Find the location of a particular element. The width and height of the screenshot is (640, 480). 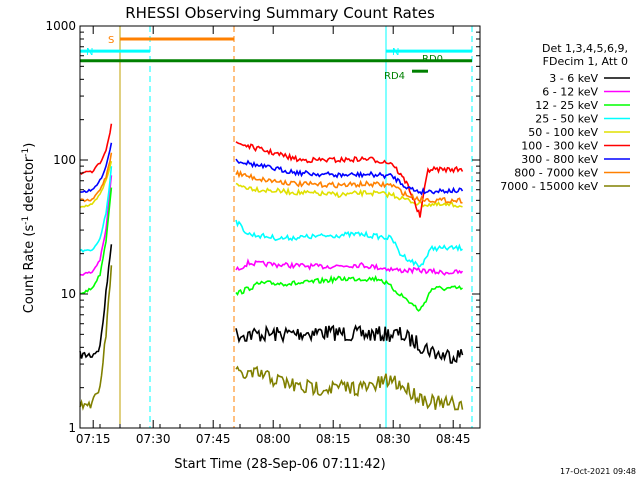

x-tick-label-6: 08:45 is located at coordinates (453, 439).